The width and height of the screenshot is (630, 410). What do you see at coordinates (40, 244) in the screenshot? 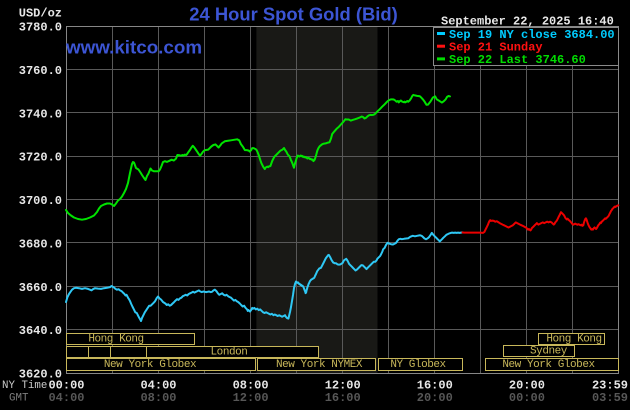
I see `svg-text: 3680.0` at bounding box center [40, 244].